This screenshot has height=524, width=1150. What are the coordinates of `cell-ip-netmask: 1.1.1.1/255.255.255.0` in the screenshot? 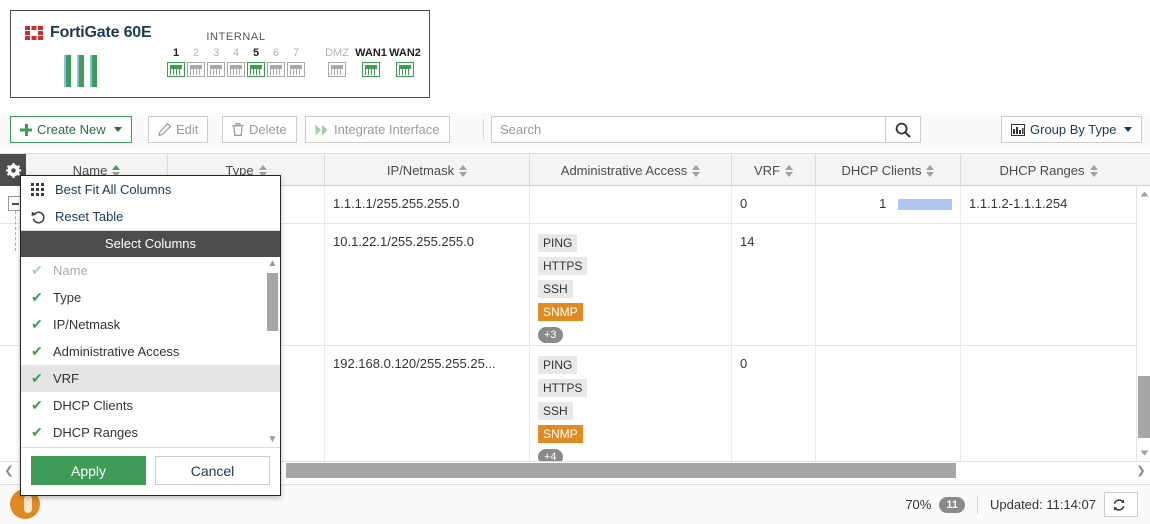 It's located at (427, 204).